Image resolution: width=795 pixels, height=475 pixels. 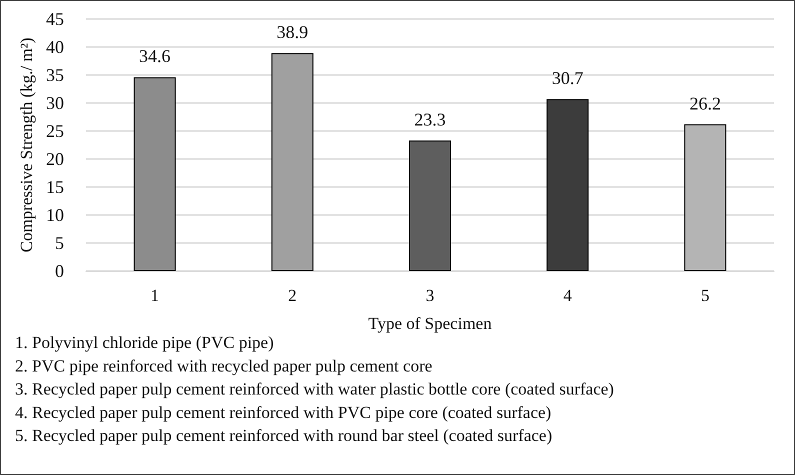 What do you see at coordinates (292, 295) in the screenshot?
I see `x-tick-label: 2` at bounding box center [292, 295].